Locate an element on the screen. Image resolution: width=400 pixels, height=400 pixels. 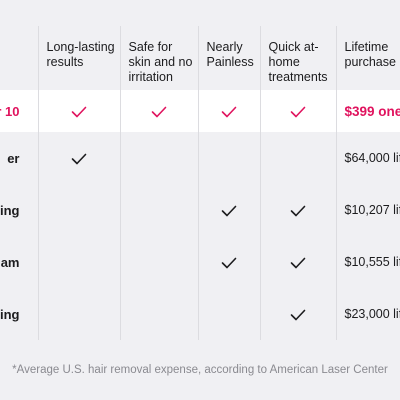
table-row: er $64,000 lif is located at coordinates (200, 158).